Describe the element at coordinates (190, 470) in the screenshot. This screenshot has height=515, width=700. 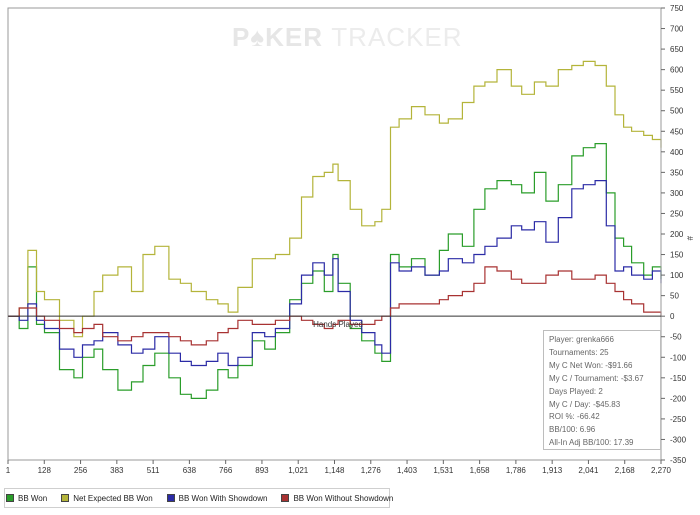
I see `x-tick-label: 638` at that location.